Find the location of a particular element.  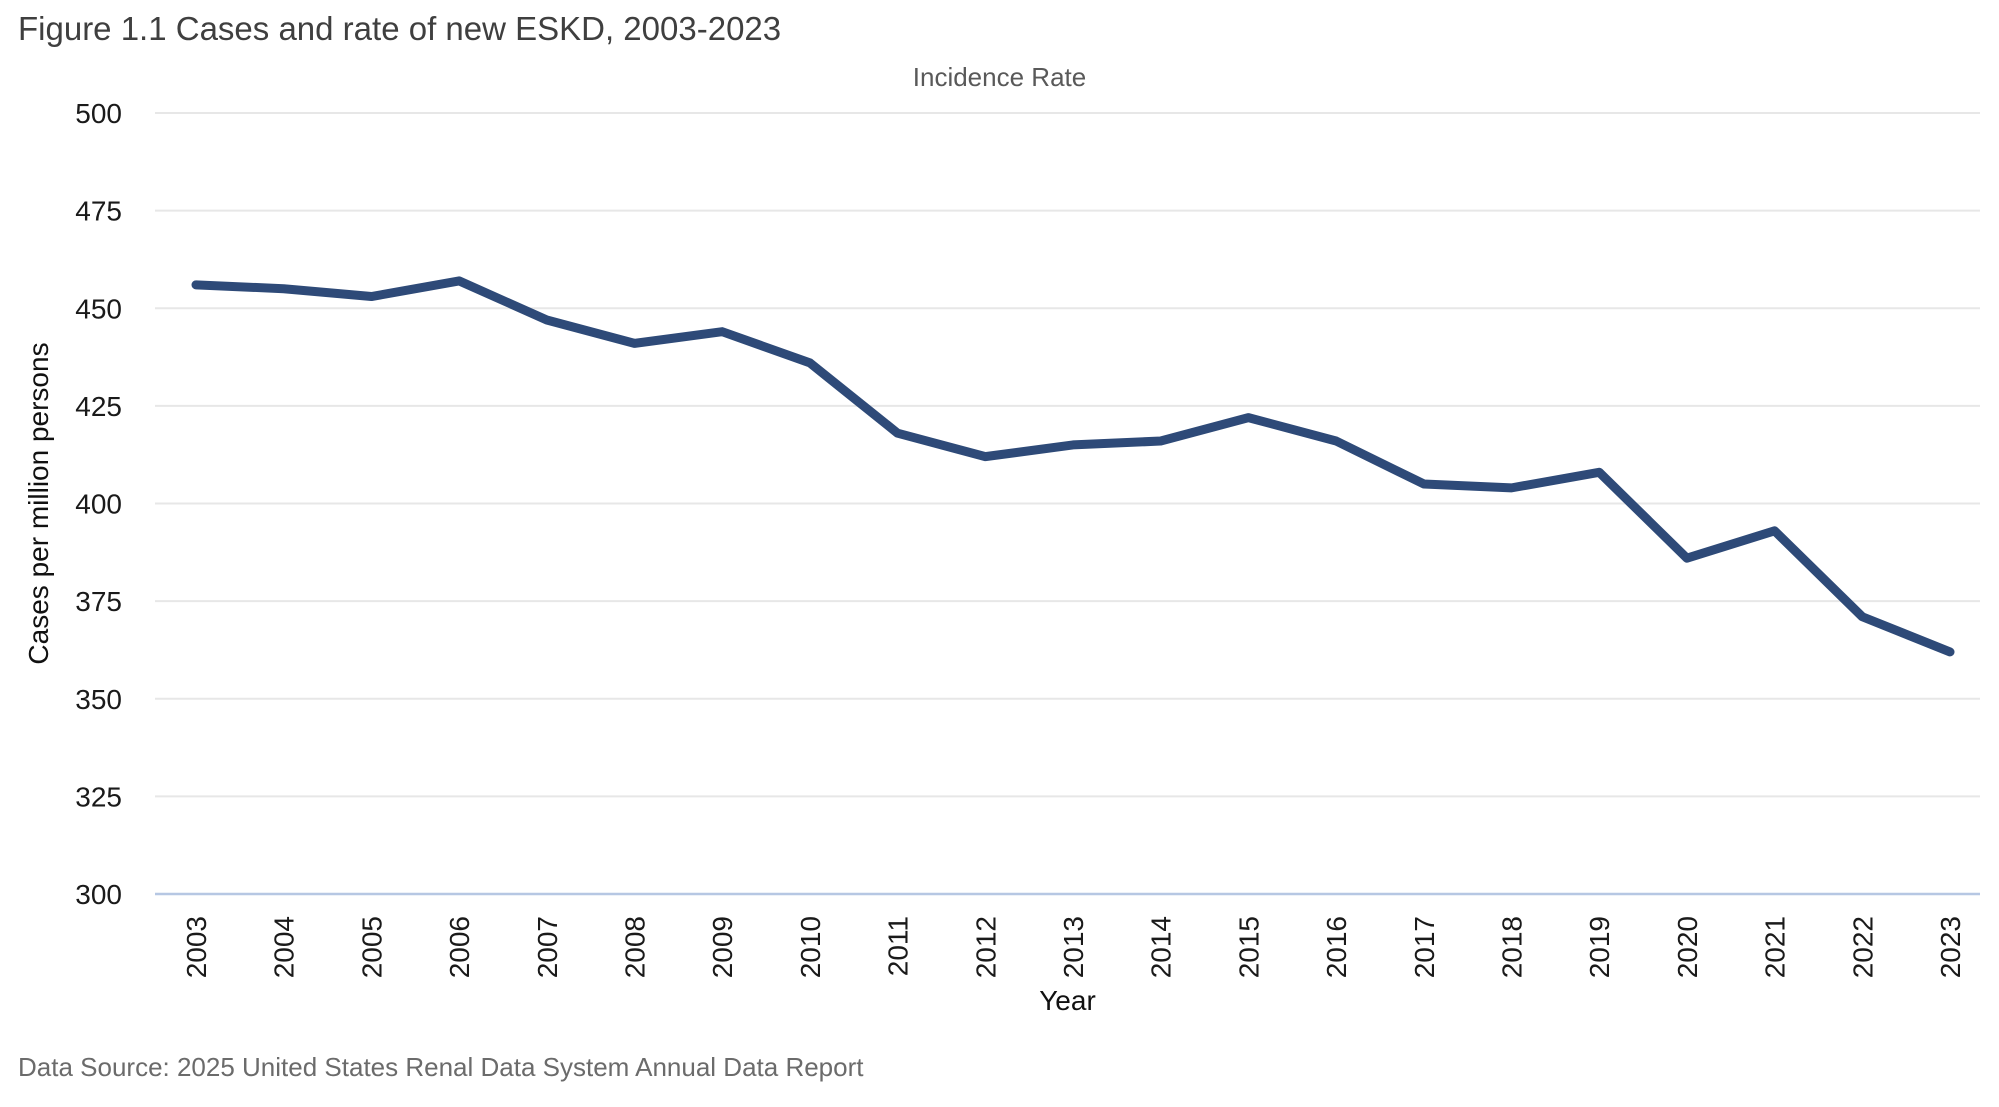

x-tick-label-2004: 2004 is located at coordinates (284, 947).